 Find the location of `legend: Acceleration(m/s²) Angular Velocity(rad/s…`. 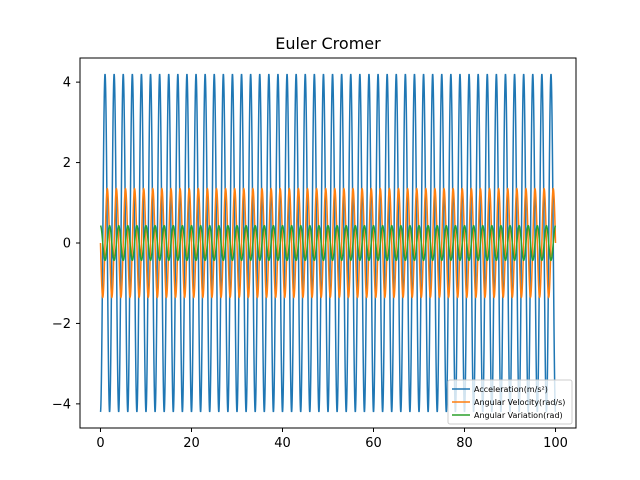

legend: Acceleration(m/s²) Angular Velocity(rad/s… is located at coordinates (510, 402).